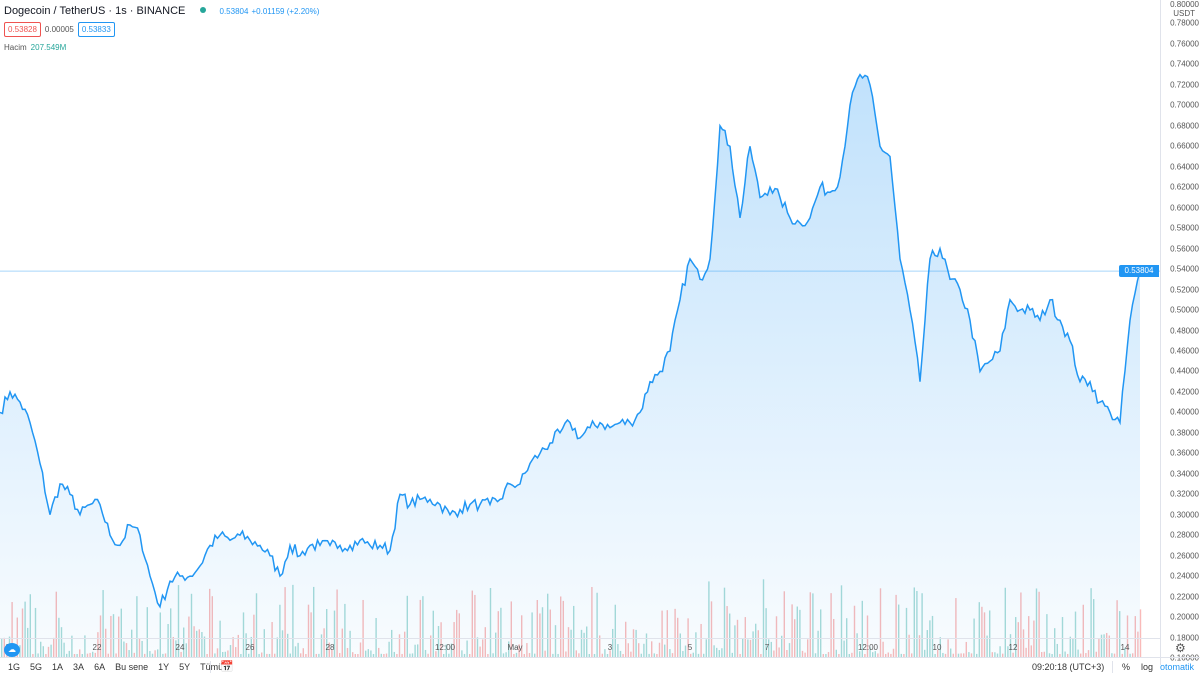 Image resolution: width=1200 pixels, height=676 pixels. What do you see at coordinates (22, 29) in the screenshot?
I see `sell-button: 0.53828` at bounding box center [22, 29].